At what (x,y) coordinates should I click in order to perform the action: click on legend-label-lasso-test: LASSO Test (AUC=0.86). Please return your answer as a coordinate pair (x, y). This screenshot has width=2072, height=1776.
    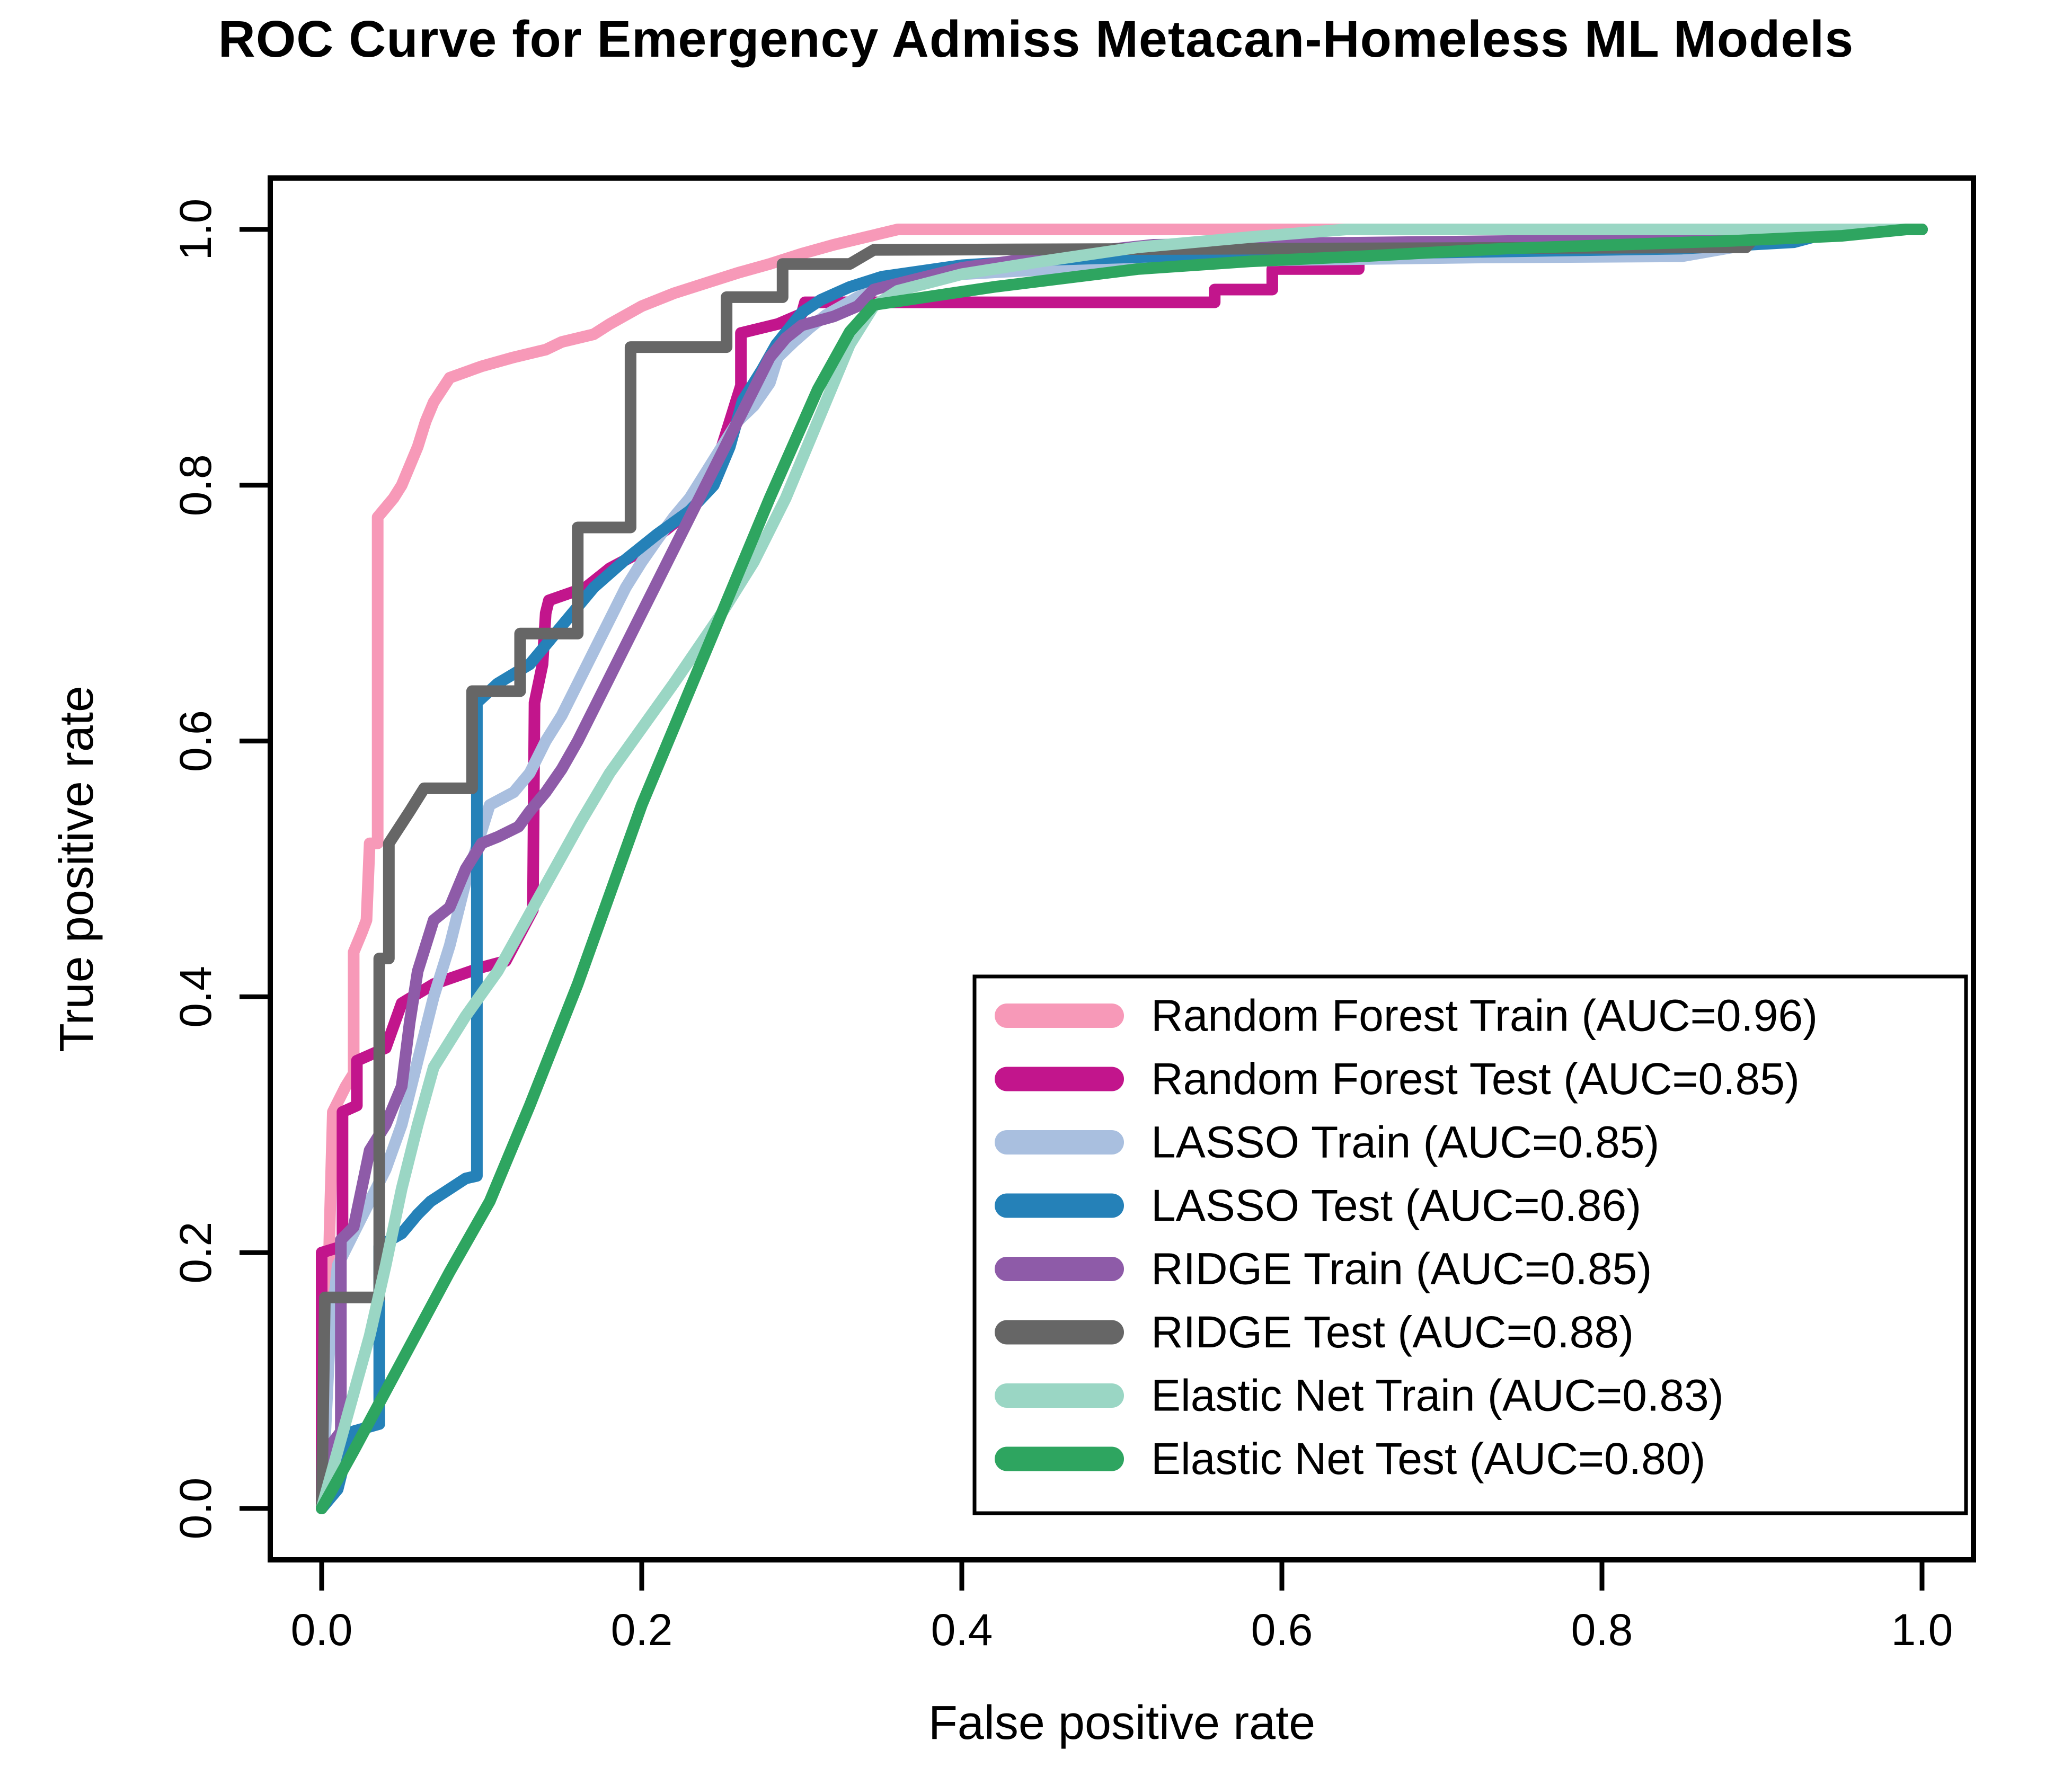
    Looking at the image, I should click on (1396, 1205).